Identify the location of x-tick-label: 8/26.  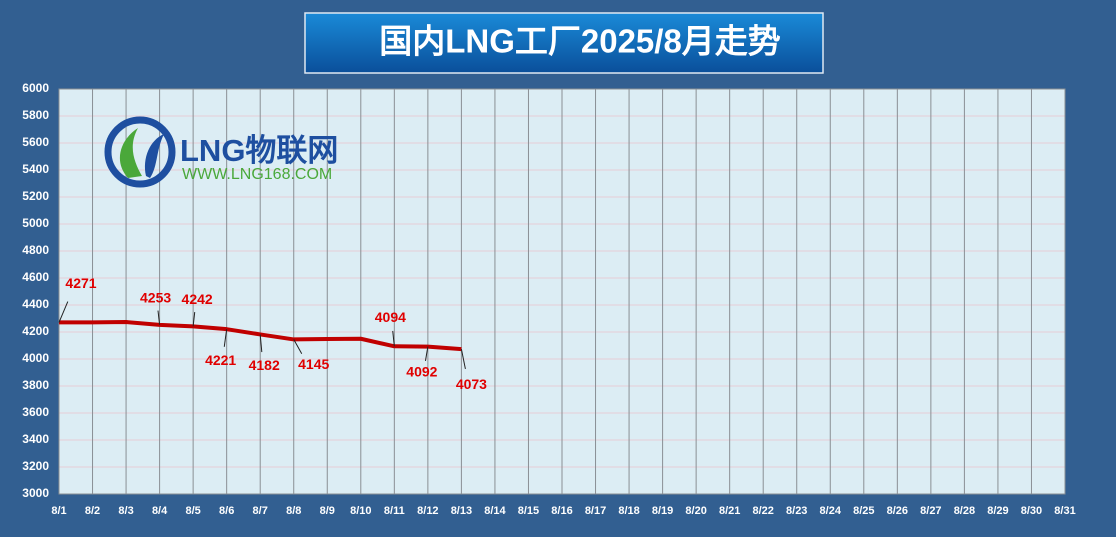
(897, 511).